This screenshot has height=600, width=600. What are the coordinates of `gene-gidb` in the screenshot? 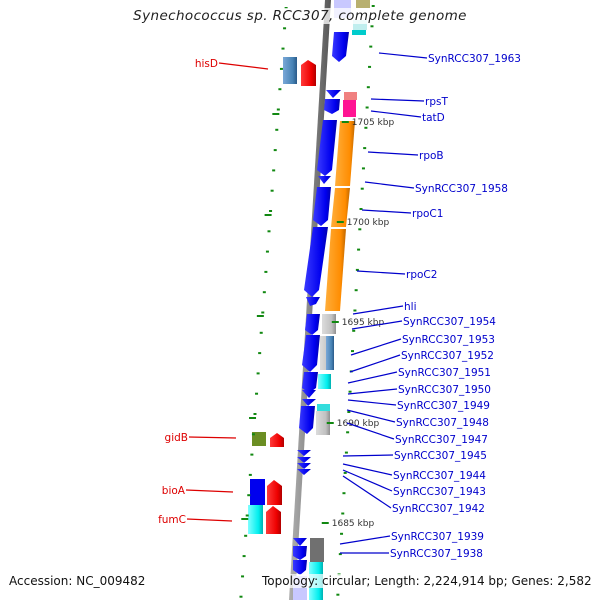 It's located at (259, 439).